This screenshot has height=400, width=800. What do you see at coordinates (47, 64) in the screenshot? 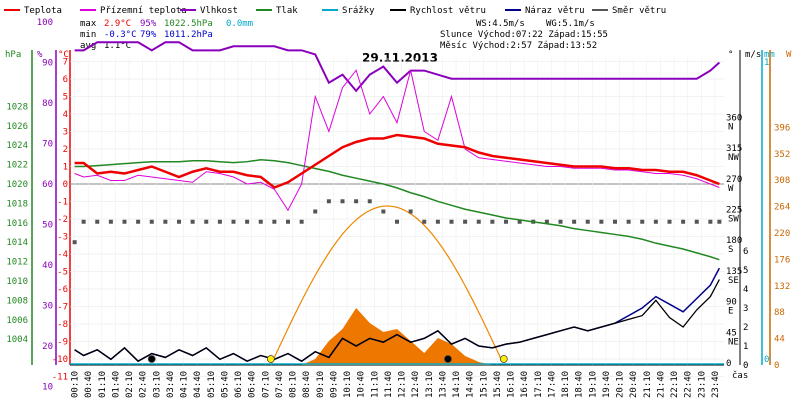
I see `tick-label-percent: 90` at bounding box center [47, 64].